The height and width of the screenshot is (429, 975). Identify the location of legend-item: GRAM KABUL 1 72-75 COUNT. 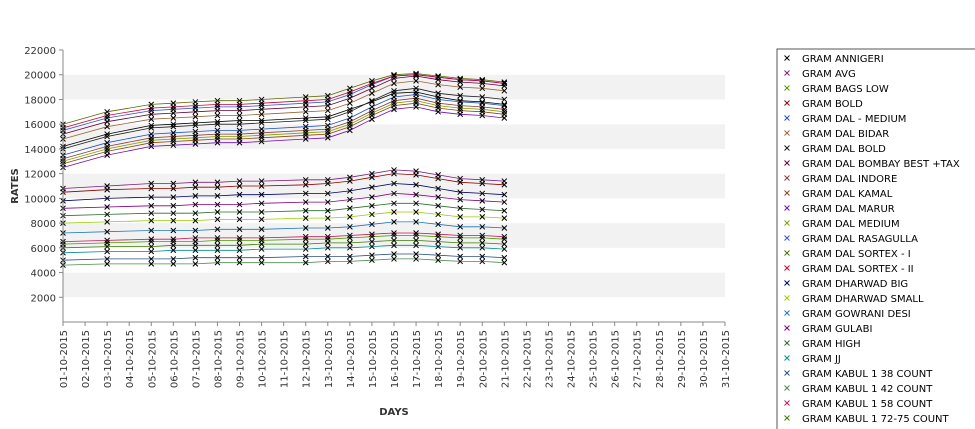
(867, 419).